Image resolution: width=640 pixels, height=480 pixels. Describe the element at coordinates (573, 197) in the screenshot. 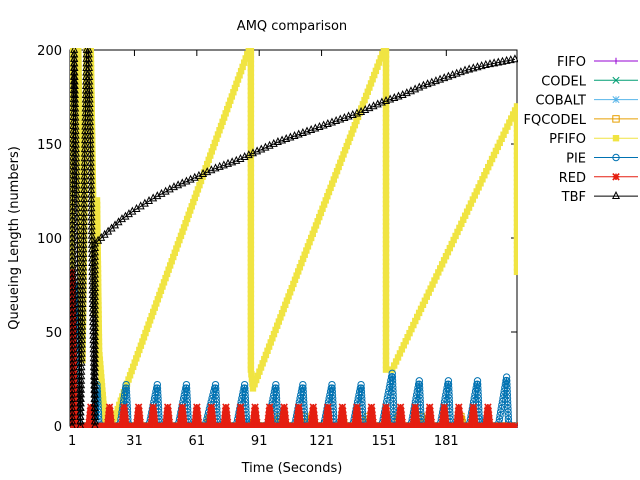

I see `legend-label: TBF` at that location.